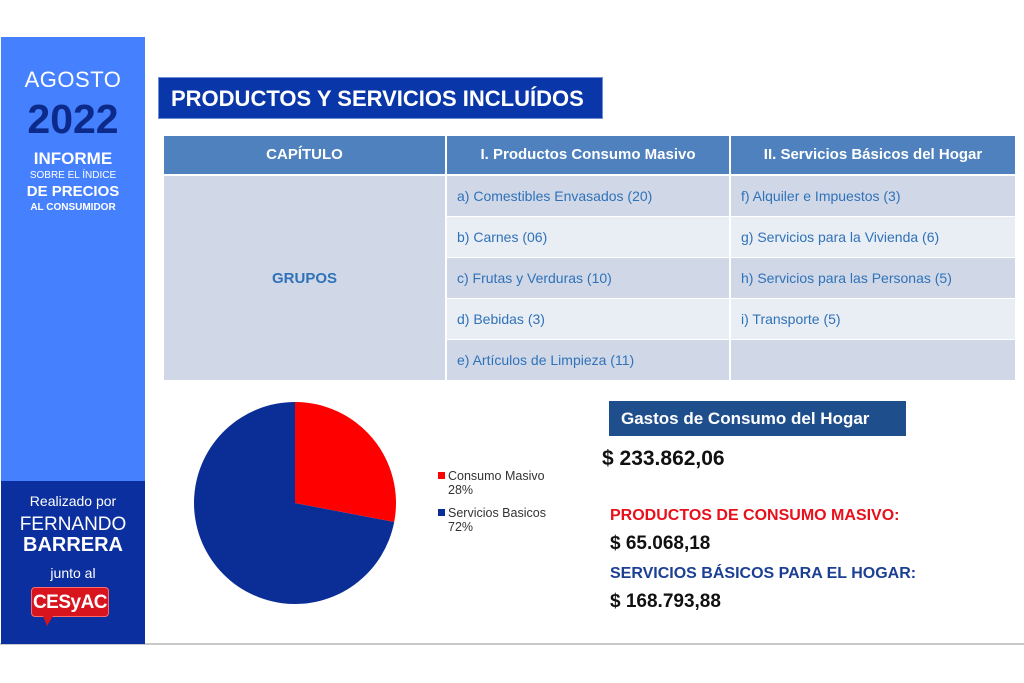 Image resolution: width=1024 pixels, height=683 pixels. I want to click on servicios-basicos-label: SERVICIOS BÁSICOS PARA EL HOGAR:, so click(763, 573).